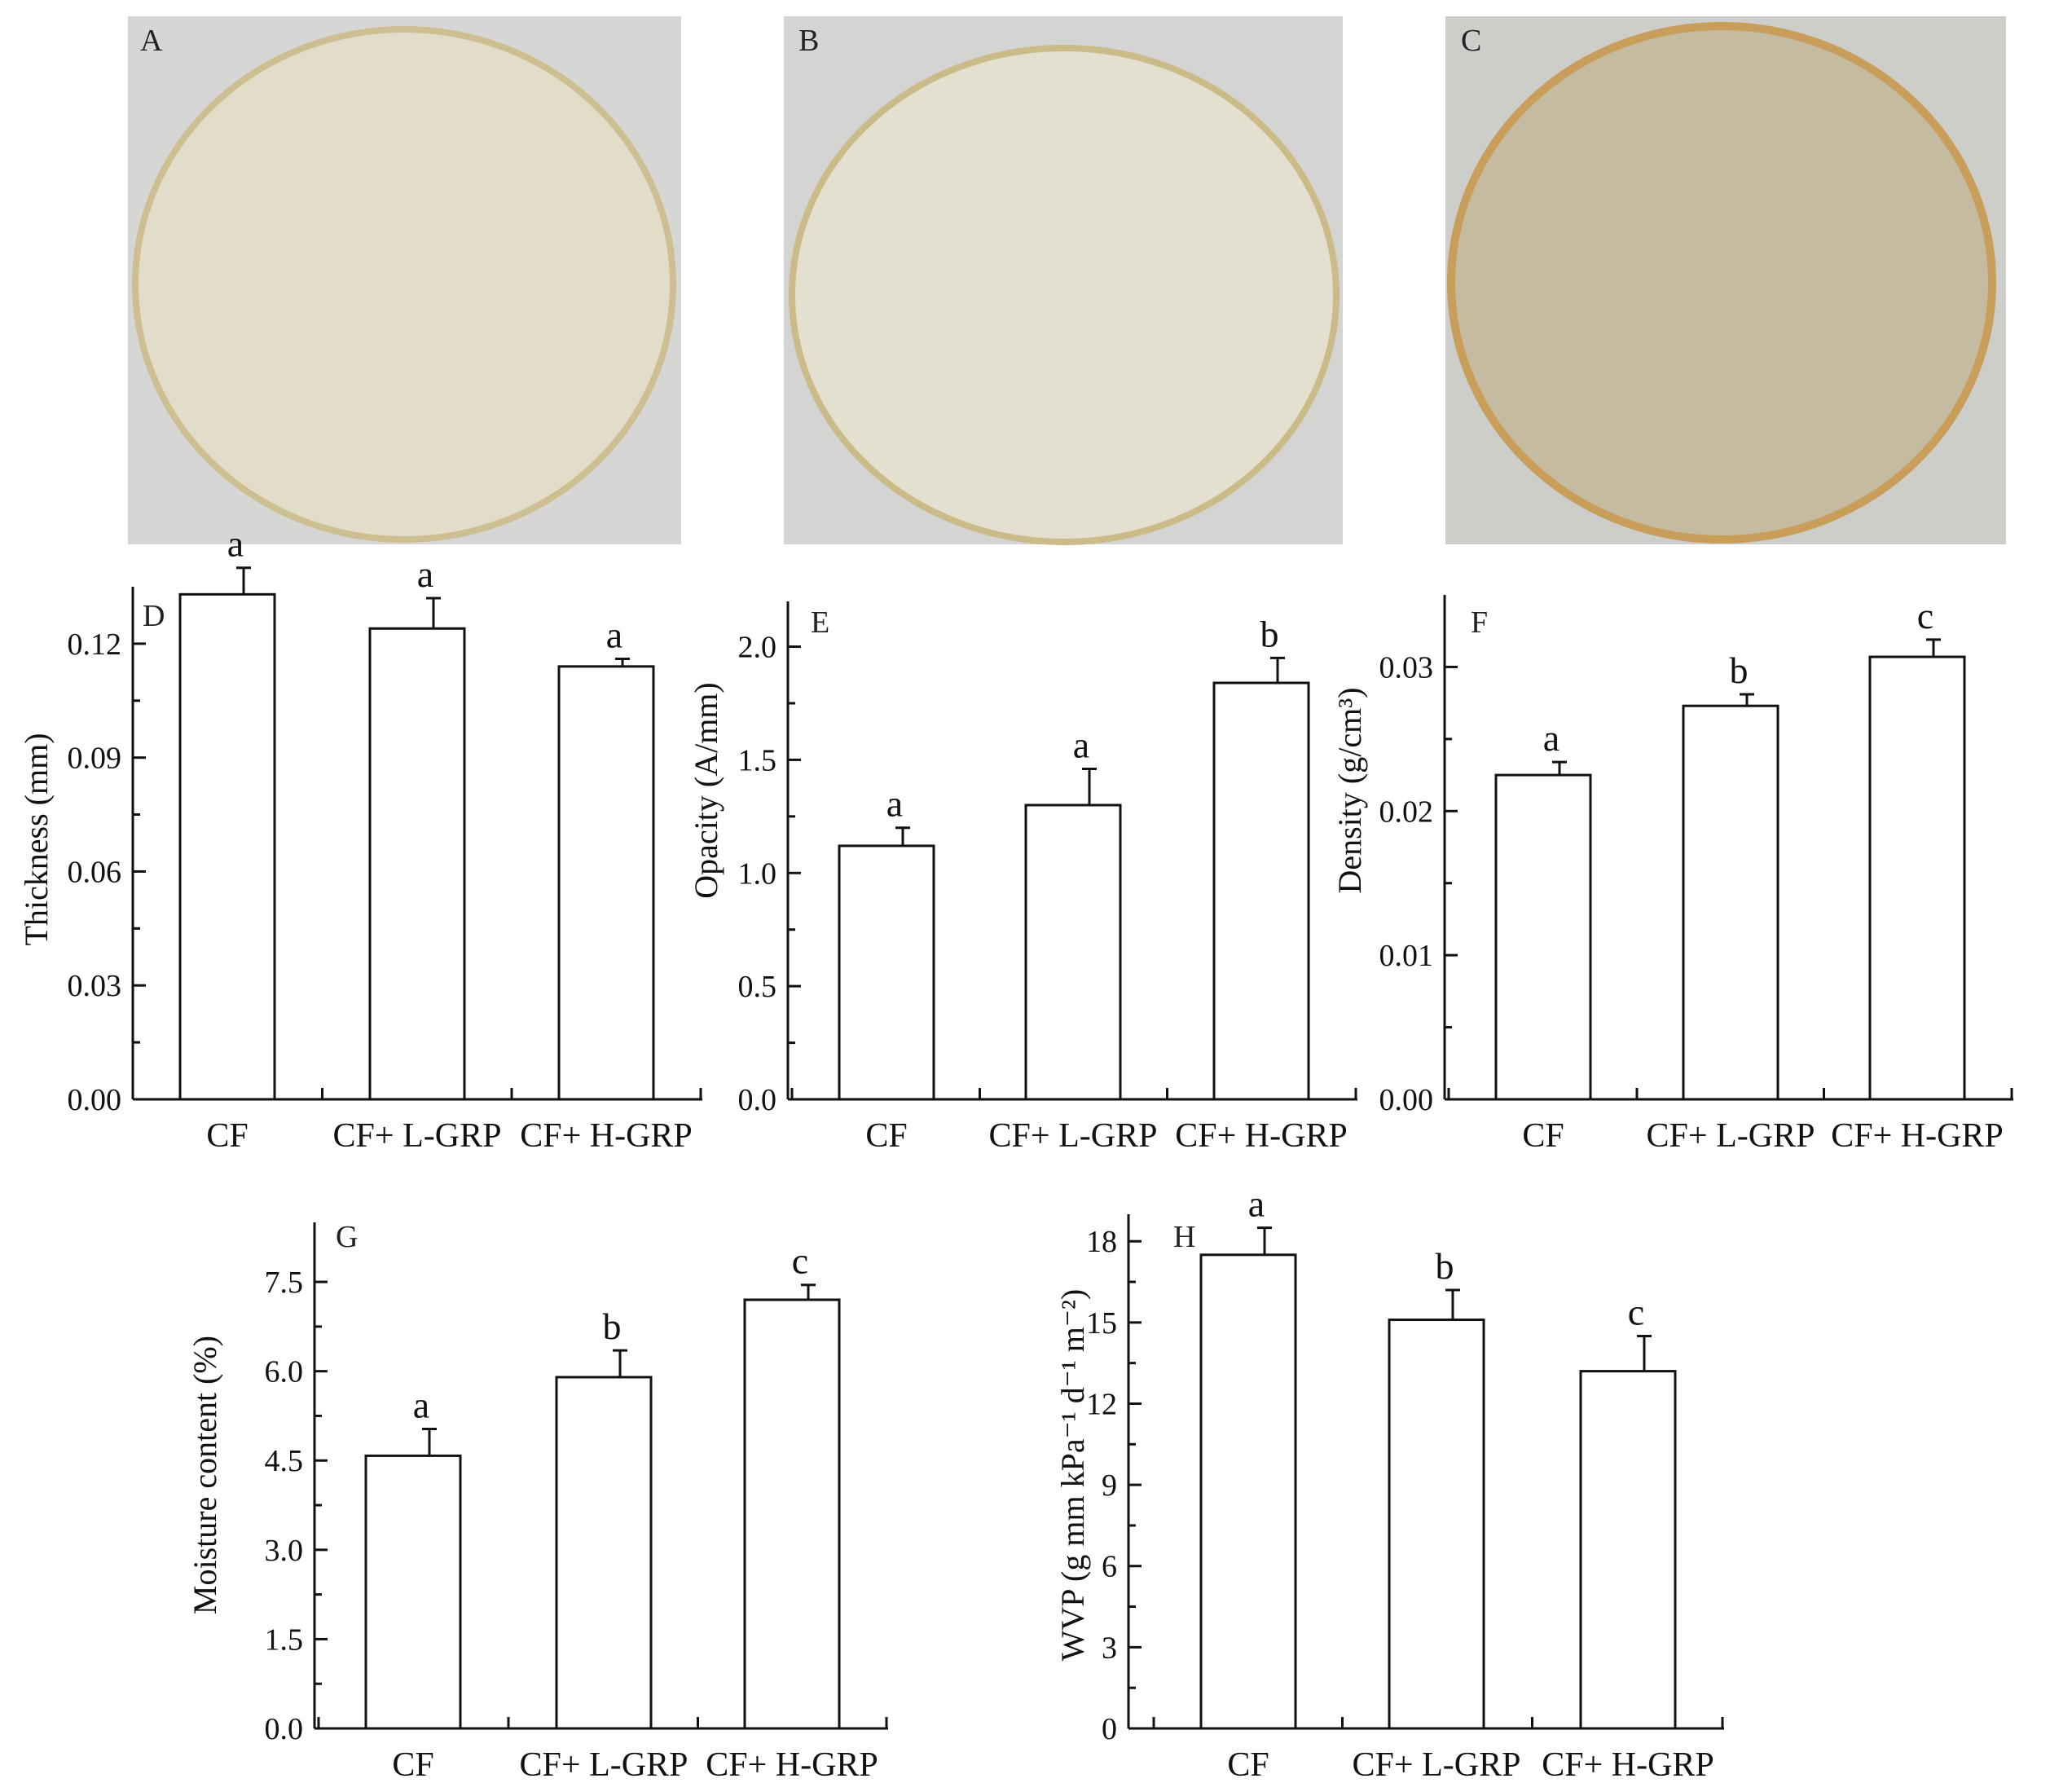 Image resolution: width=2050 pixels, height=1792 pixels. Describe the element at coordinates (820, 622) in the screenshot. I see `panel-letter: E` at that location.